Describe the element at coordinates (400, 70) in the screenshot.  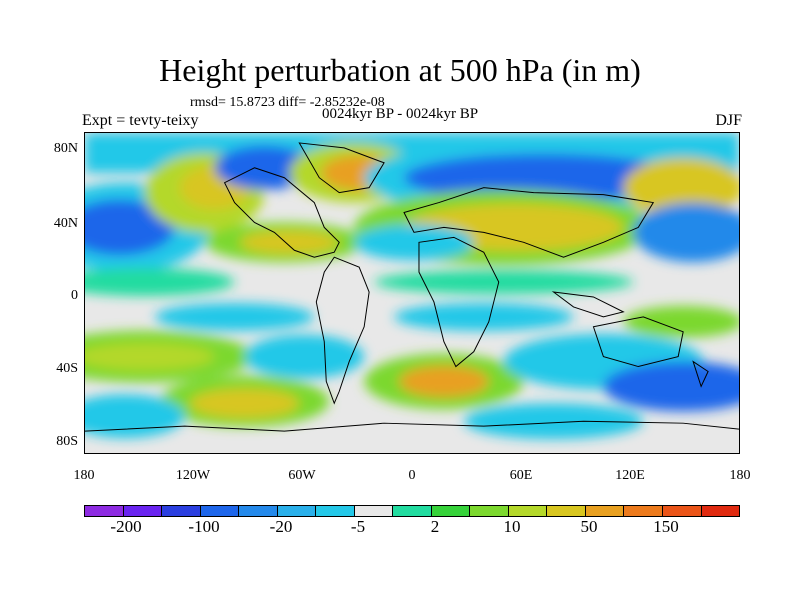
I see `chart-title: Height perturbation at 500 hPa (in m)` at that location.